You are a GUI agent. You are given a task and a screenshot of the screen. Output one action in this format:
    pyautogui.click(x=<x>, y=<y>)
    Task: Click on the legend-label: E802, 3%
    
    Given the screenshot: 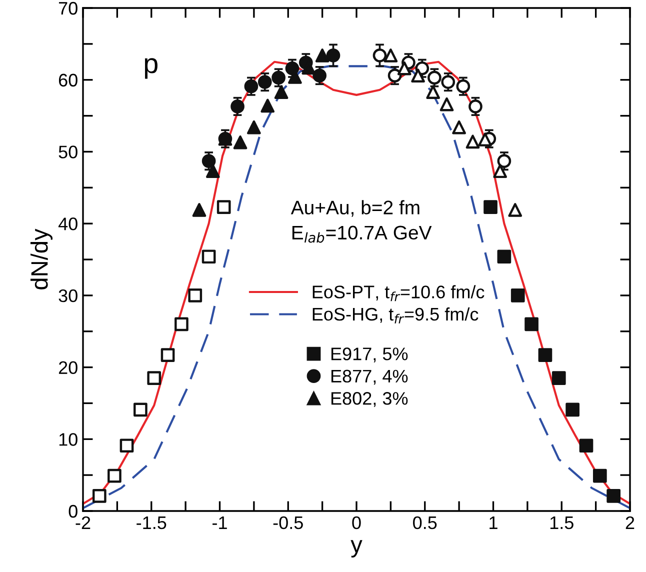 What is the action you would take?
    pyautogui.click(x=369, y=399)
    